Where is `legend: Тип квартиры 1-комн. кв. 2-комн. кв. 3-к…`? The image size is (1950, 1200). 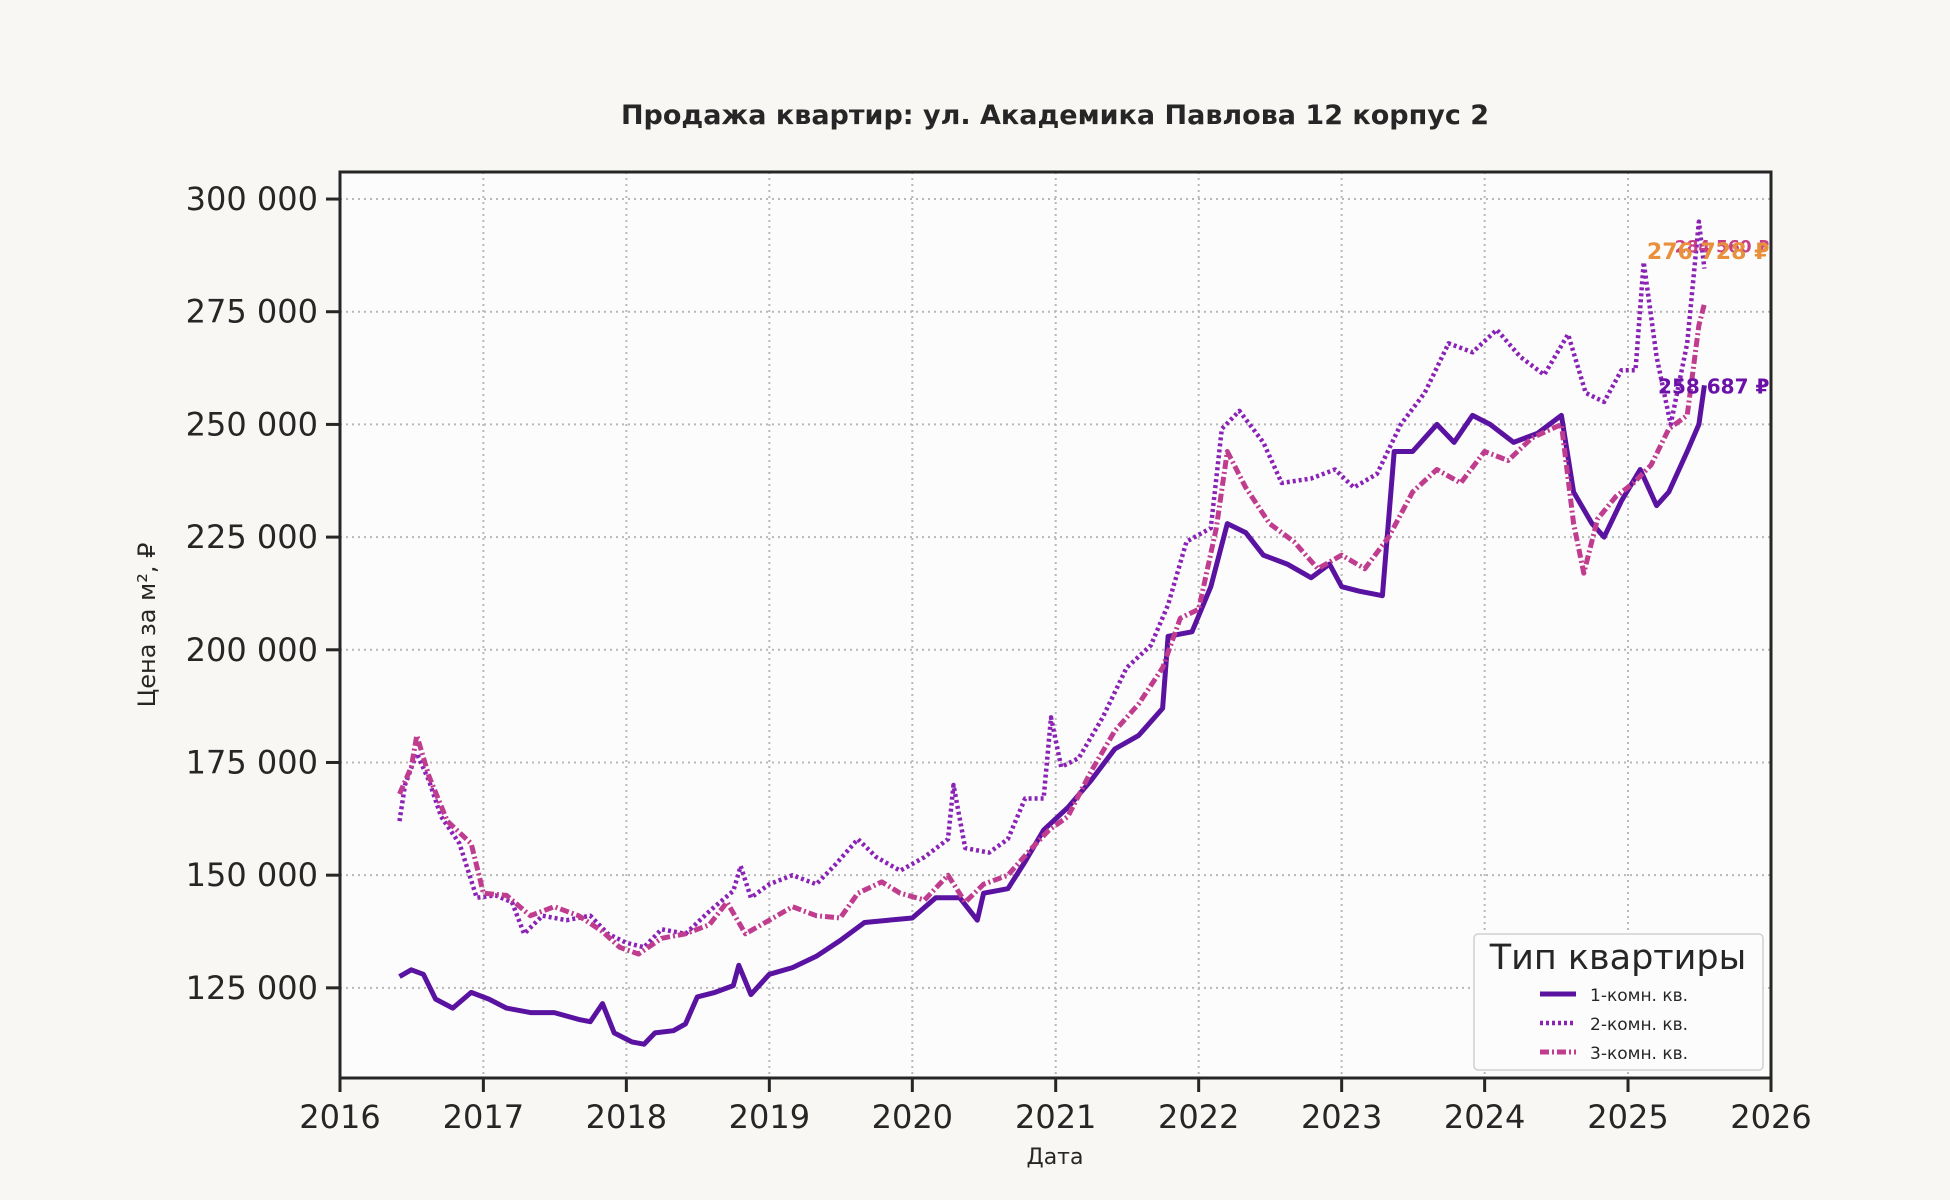
legend: Тип квартиры 1-комн. кв. 2-комн. кв. 3-к… is located at coordinates (1618, 1002).